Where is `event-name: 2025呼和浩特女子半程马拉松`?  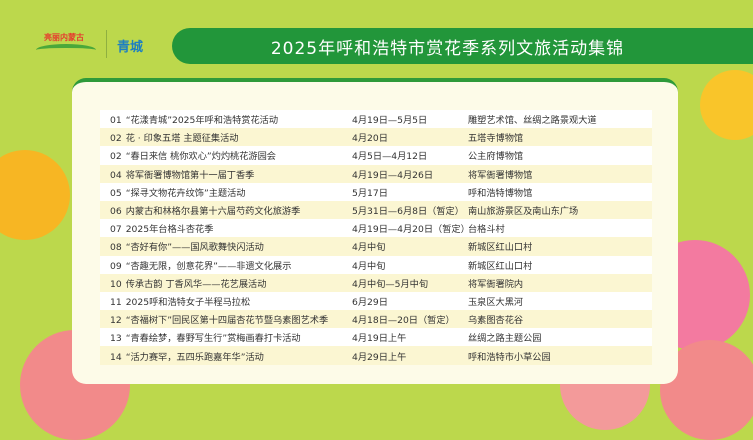 event-name: 2025呼和浩特女子半程马拉松 is located at coordinates (188, 302).